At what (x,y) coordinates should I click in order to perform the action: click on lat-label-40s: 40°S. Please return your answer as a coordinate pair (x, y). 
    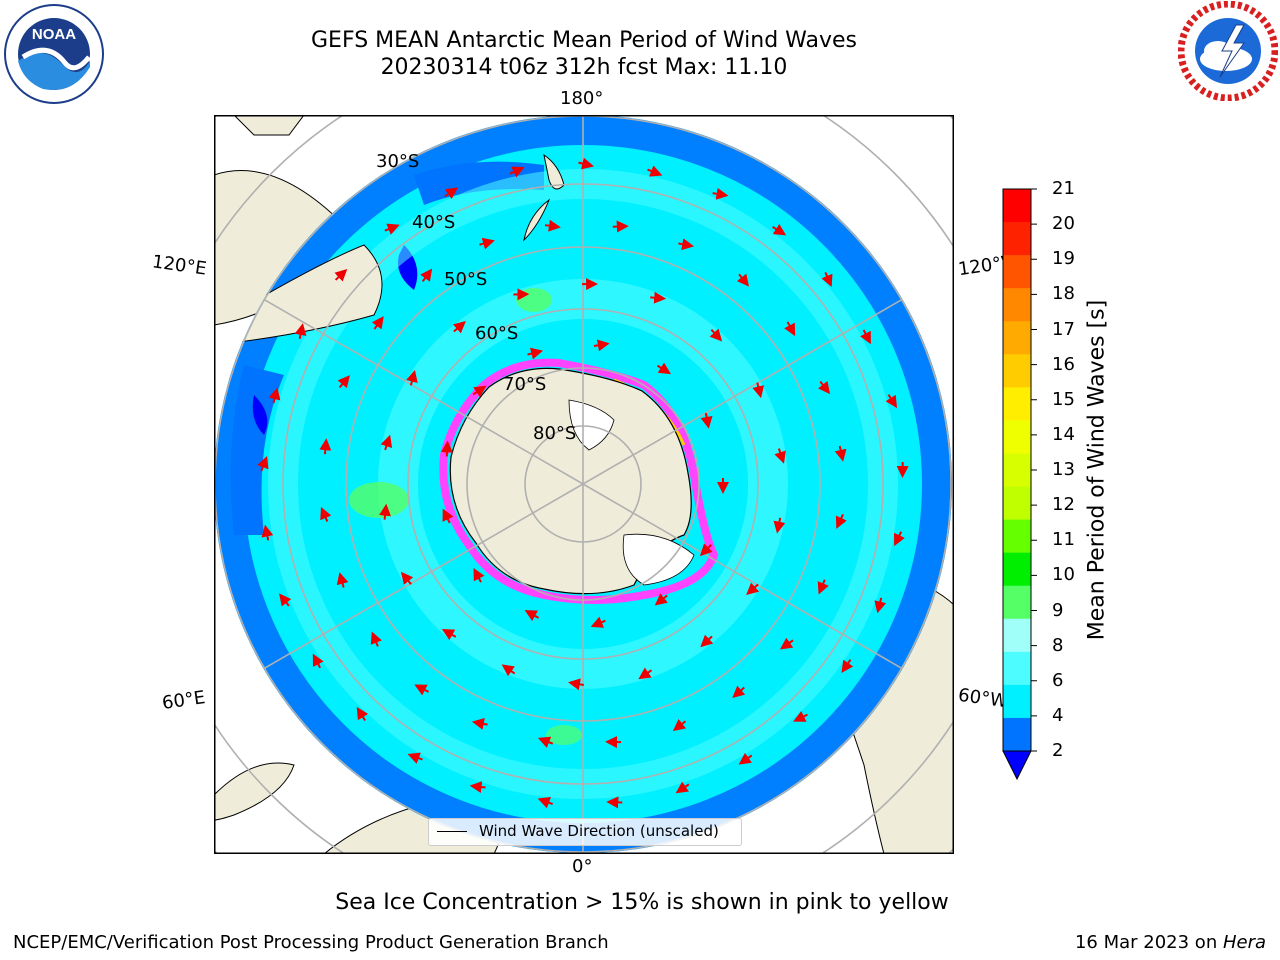
    Looking at the image, I should click on (434, 222).